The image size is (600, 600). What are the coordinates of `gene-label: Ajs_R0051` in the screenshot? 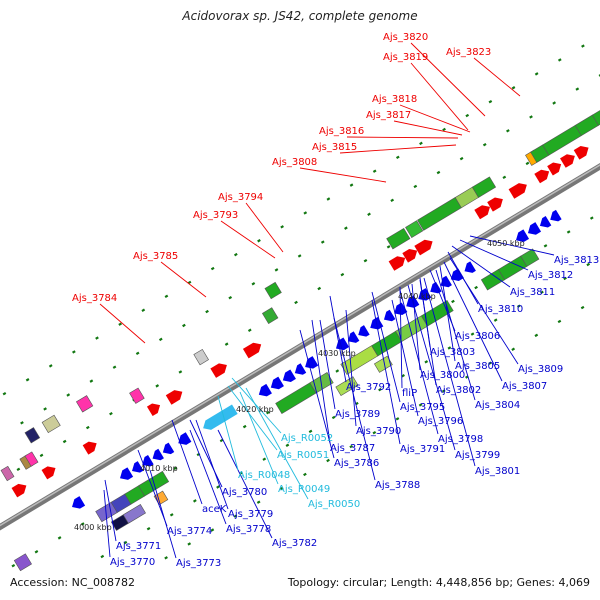 It's located at (303, 455).